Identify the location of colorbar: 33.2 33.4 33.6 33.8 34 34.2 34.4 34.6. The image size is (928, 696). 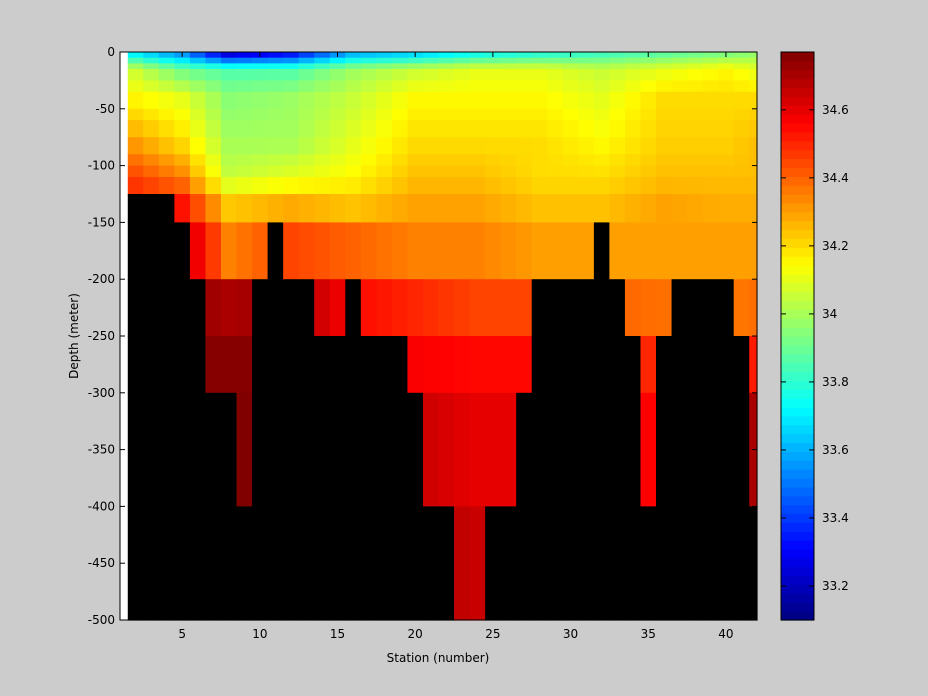
(814, 336).